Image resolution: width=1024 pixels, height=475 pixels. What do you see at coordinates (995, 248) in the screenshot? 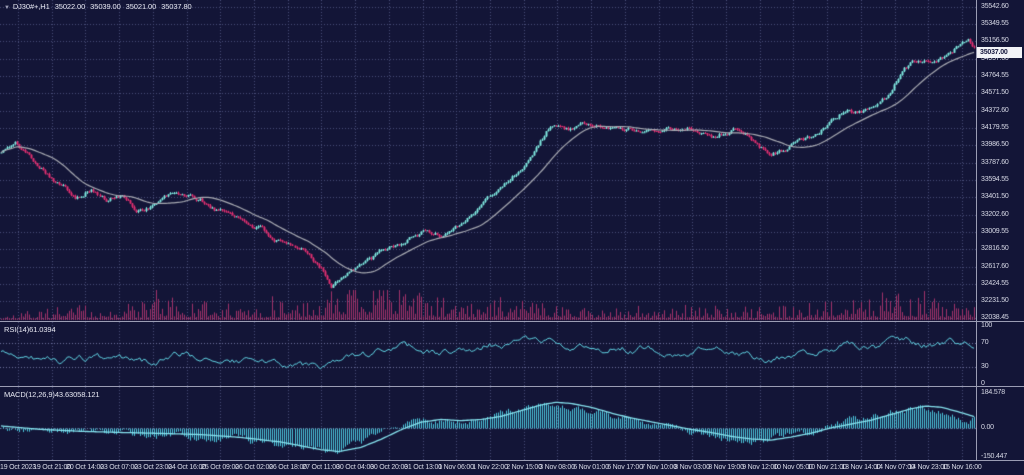
I see `price-tick-label: 32816.50` at bounding box center [995, 248].